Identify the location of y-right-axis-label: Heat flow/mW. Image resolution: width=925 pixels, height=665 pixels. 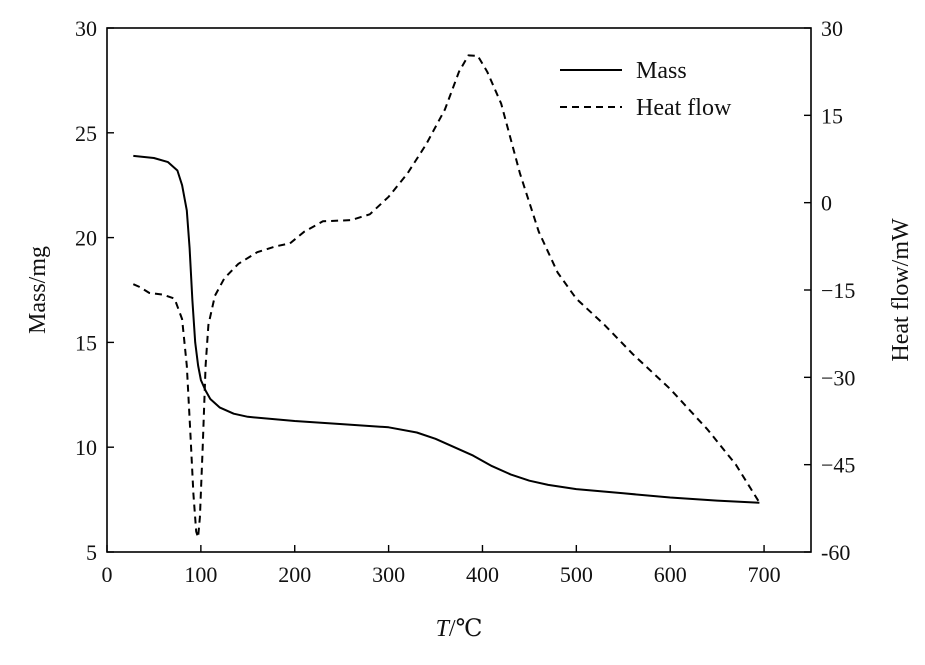
(901, 290).